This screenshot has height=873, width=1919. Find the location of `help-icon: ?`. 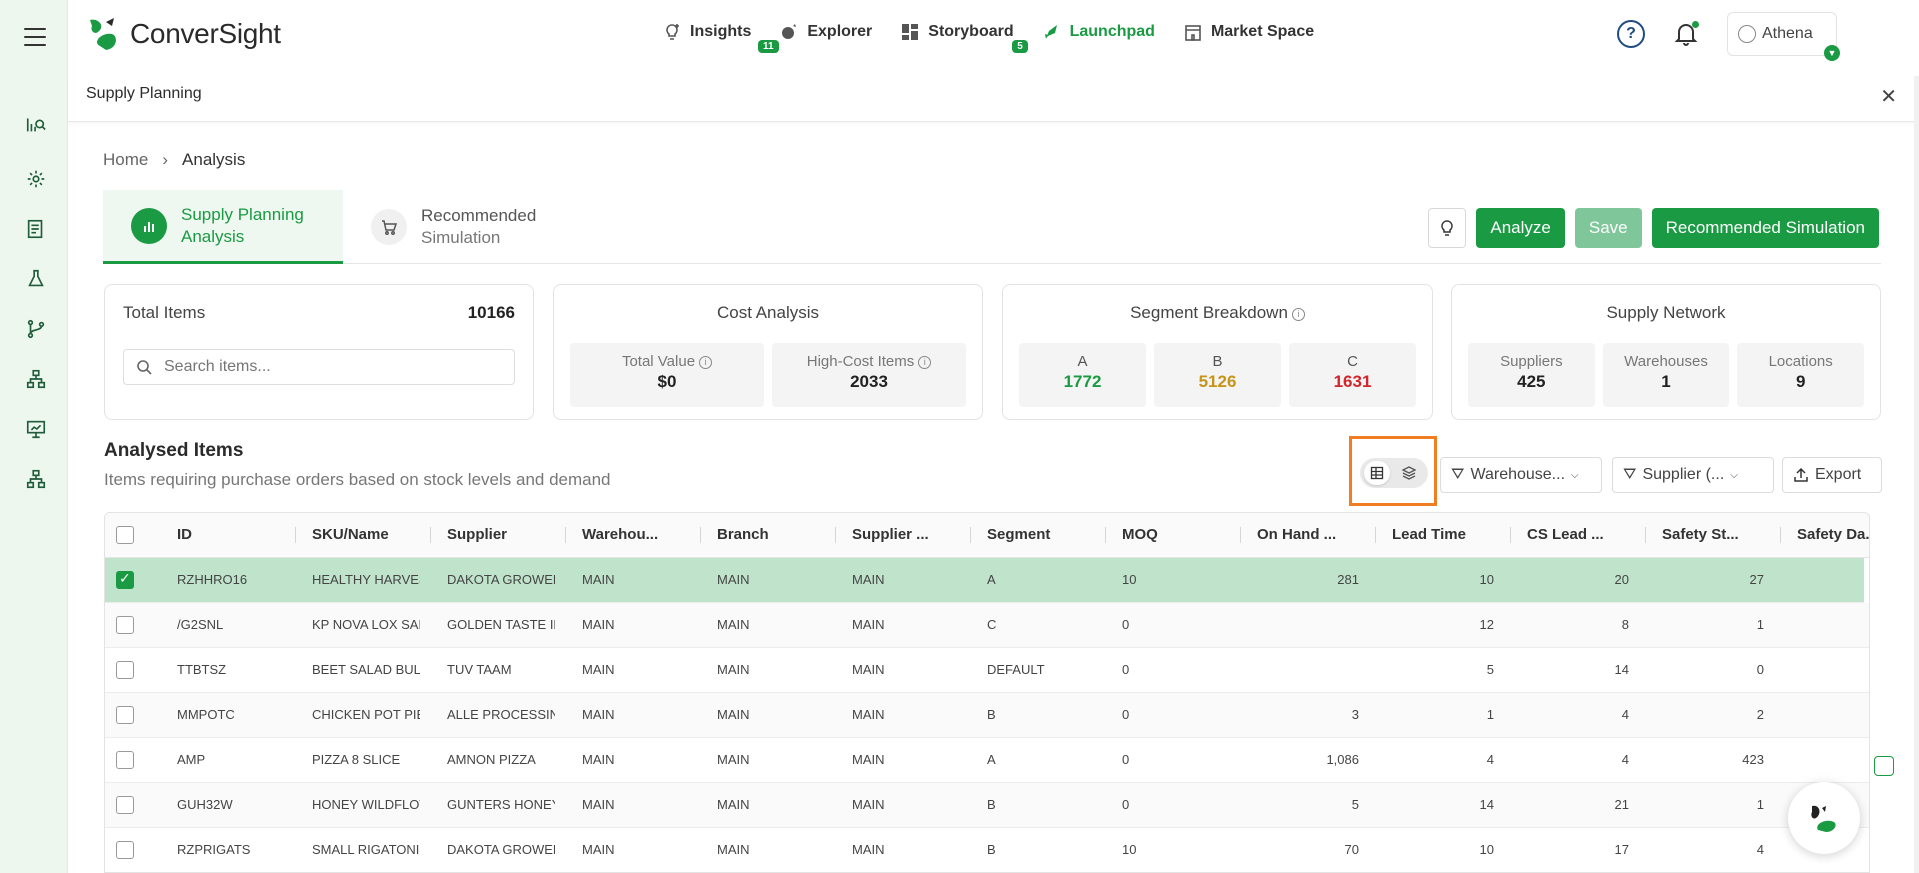

help-icon: ? is located at coordinates (1631, 34).